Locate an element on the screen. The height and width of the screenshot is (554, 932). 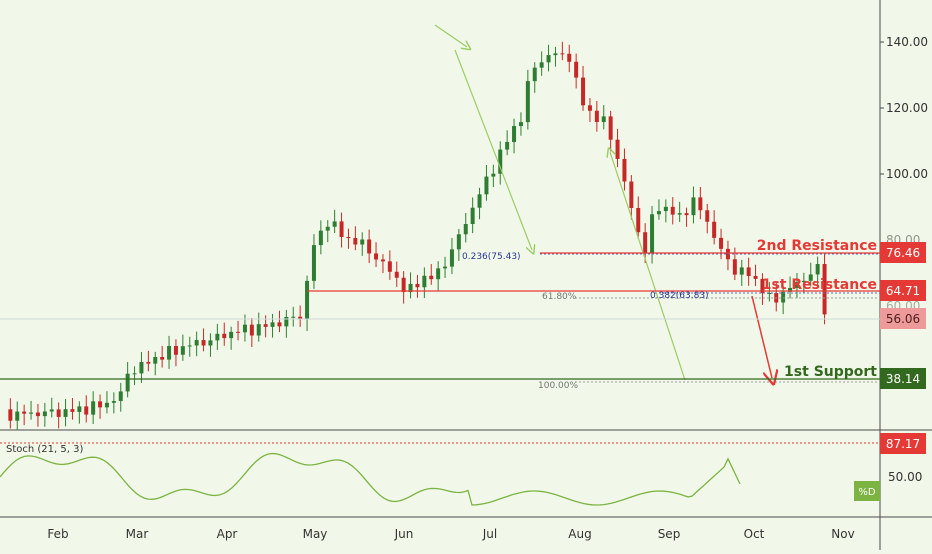
stoch-legend-badge is located at coordinates (867, 491).